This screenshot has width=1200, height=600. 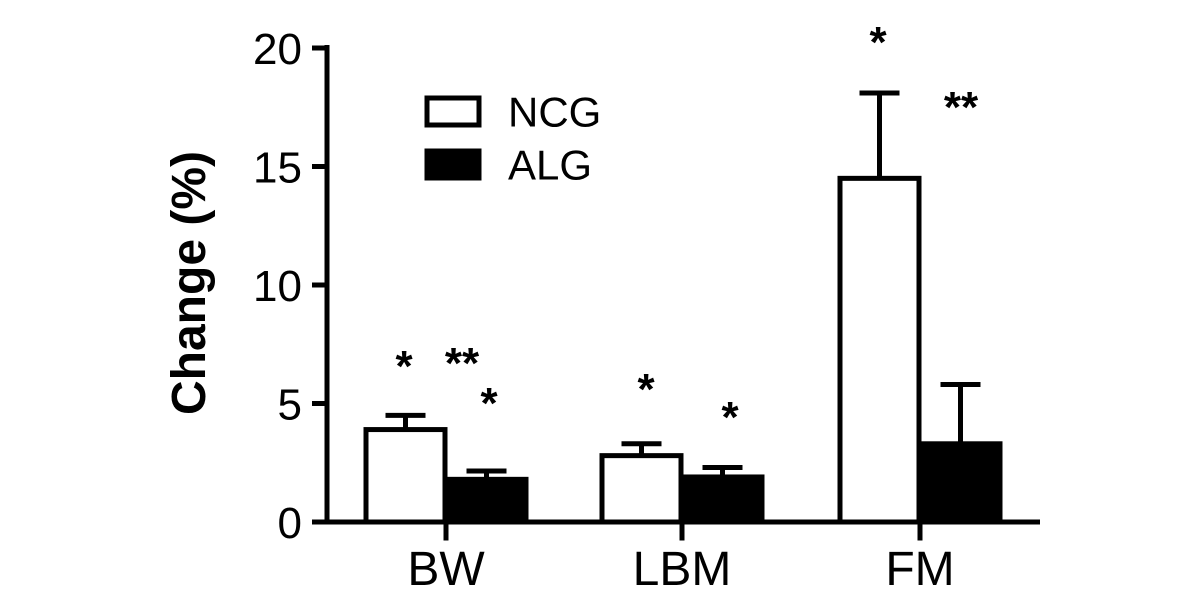 I want to click on annotation-asterisk-2: *, so click(x=489, y=403).